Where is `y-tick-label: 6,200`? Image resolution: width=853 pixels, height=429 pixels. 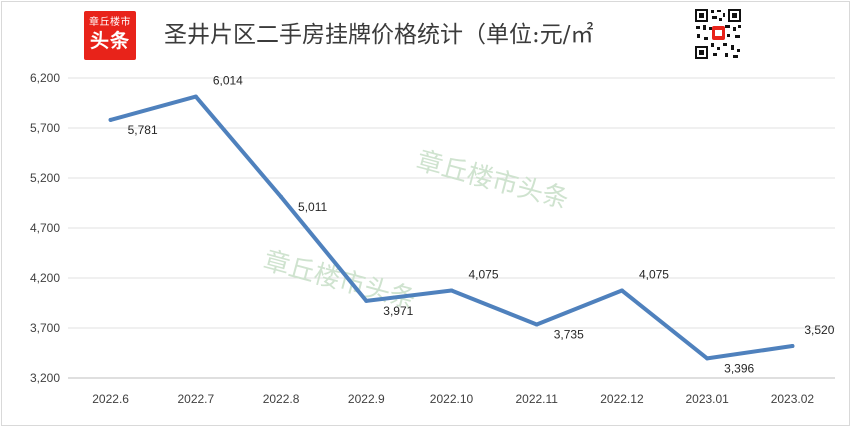
y-tick-label: 6,200 is located at coordinates (45, 78).